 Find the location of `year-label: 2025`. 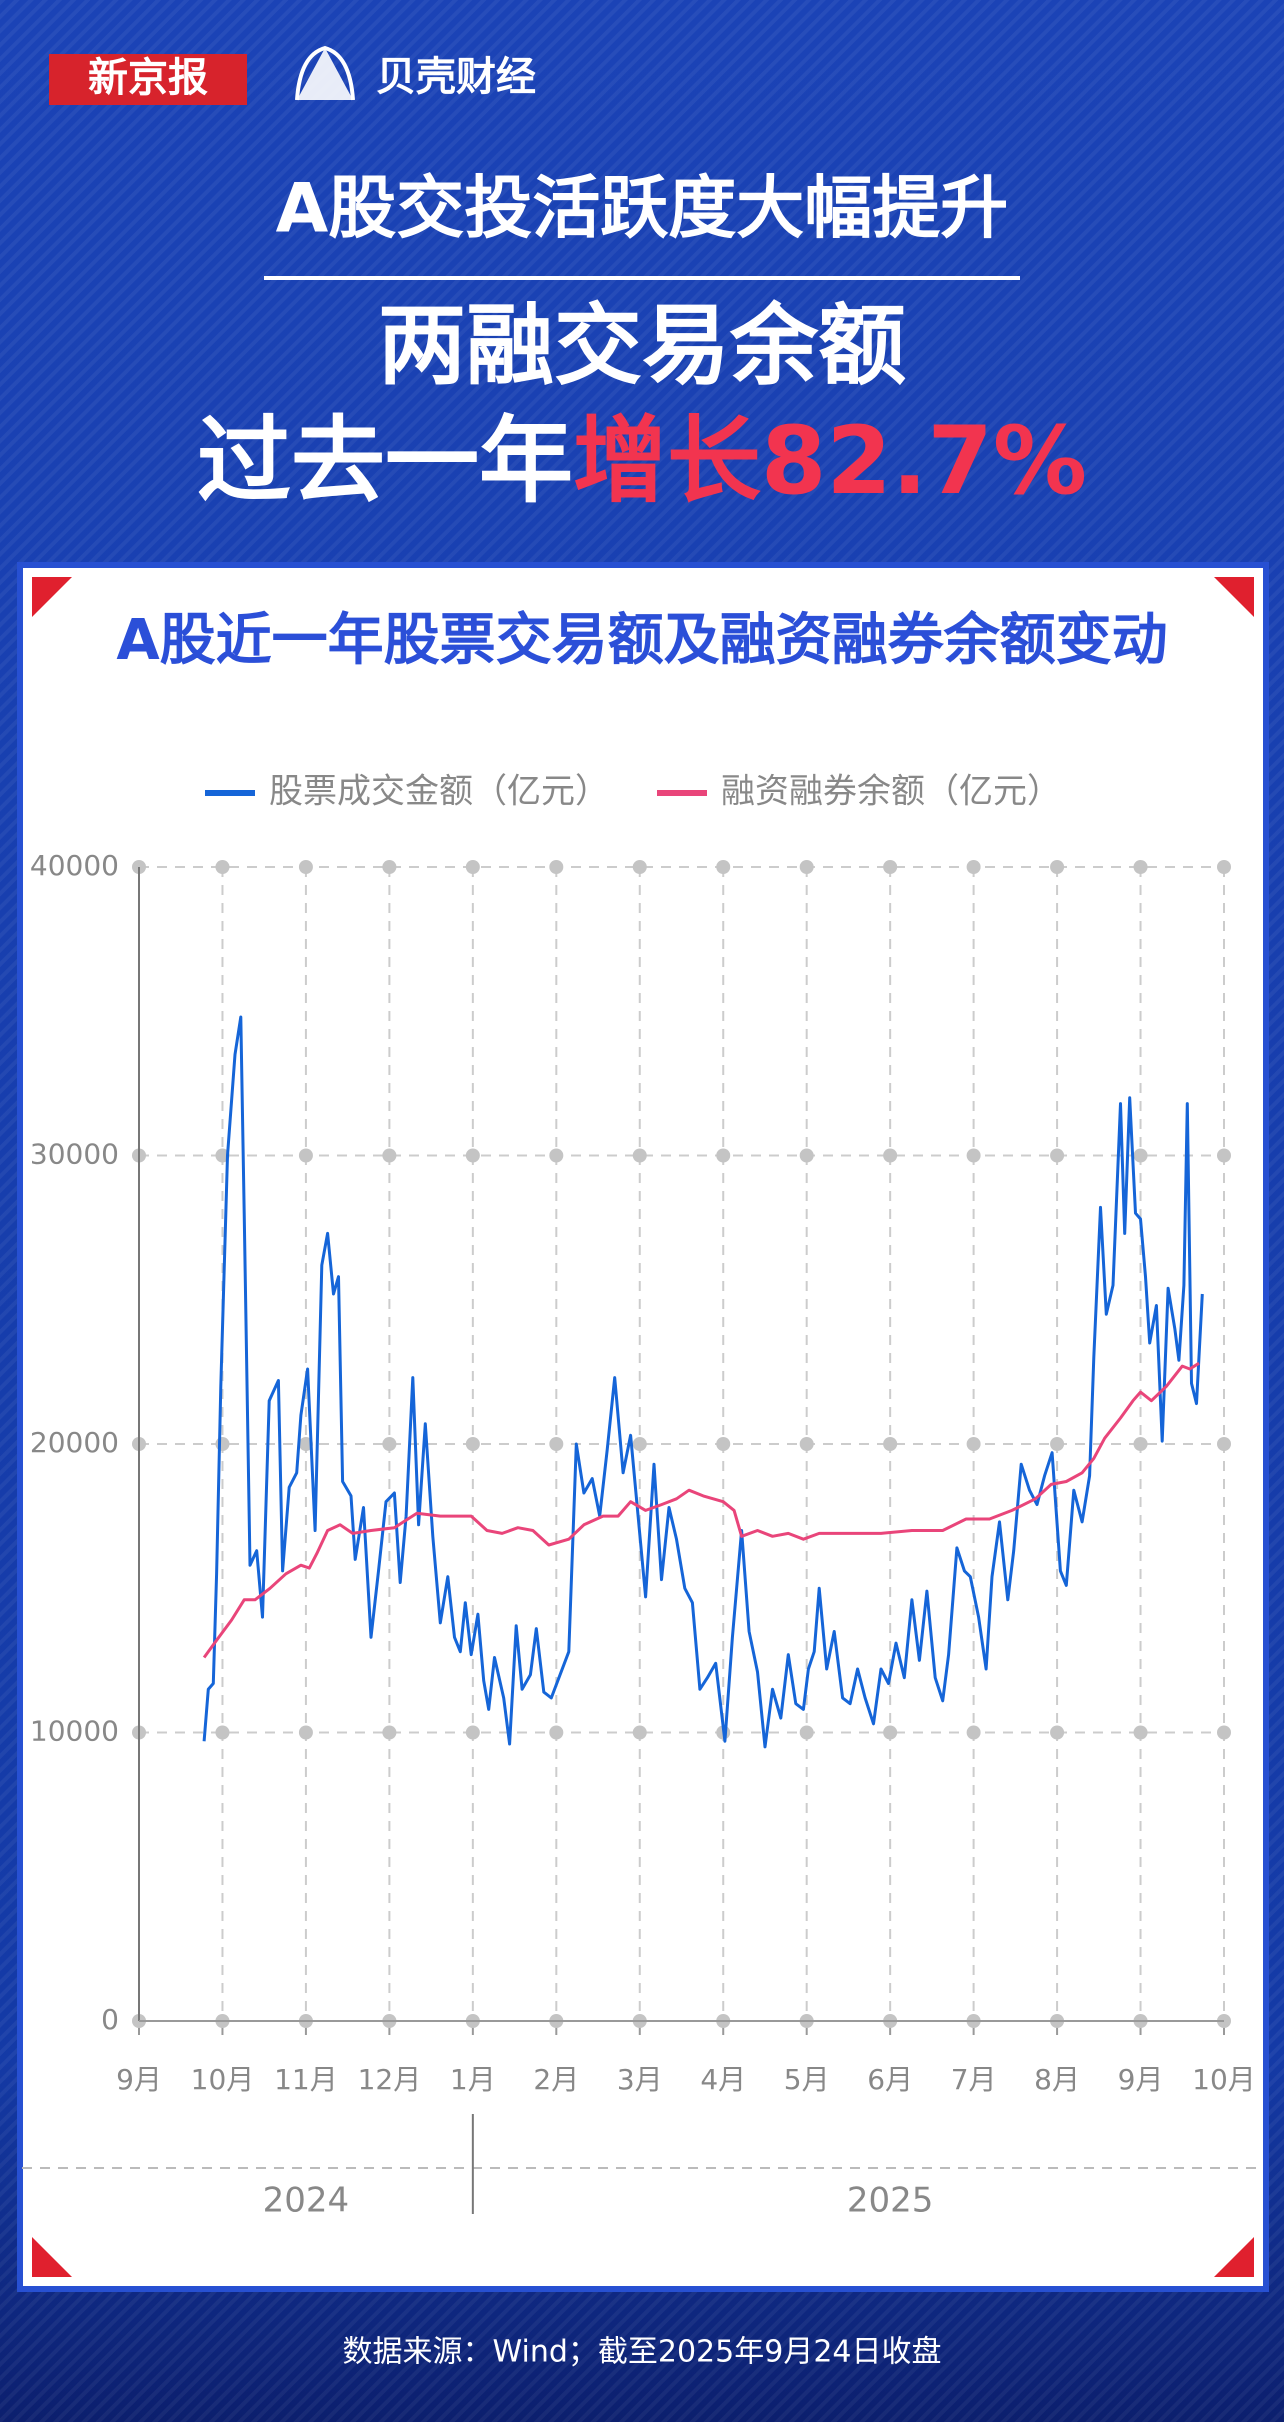

year-label: 2025 is located at coordinates (890, 2201).